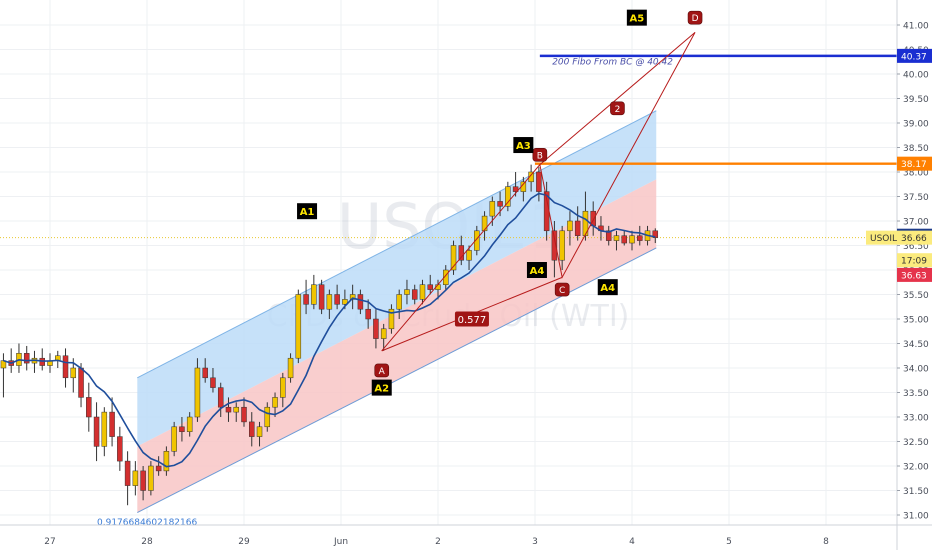 The height and width of the screenshot is (554, 932). Describe the element at coordinates (632, 542) in the screenshot. I see `time-tick-label: 4` at that location.